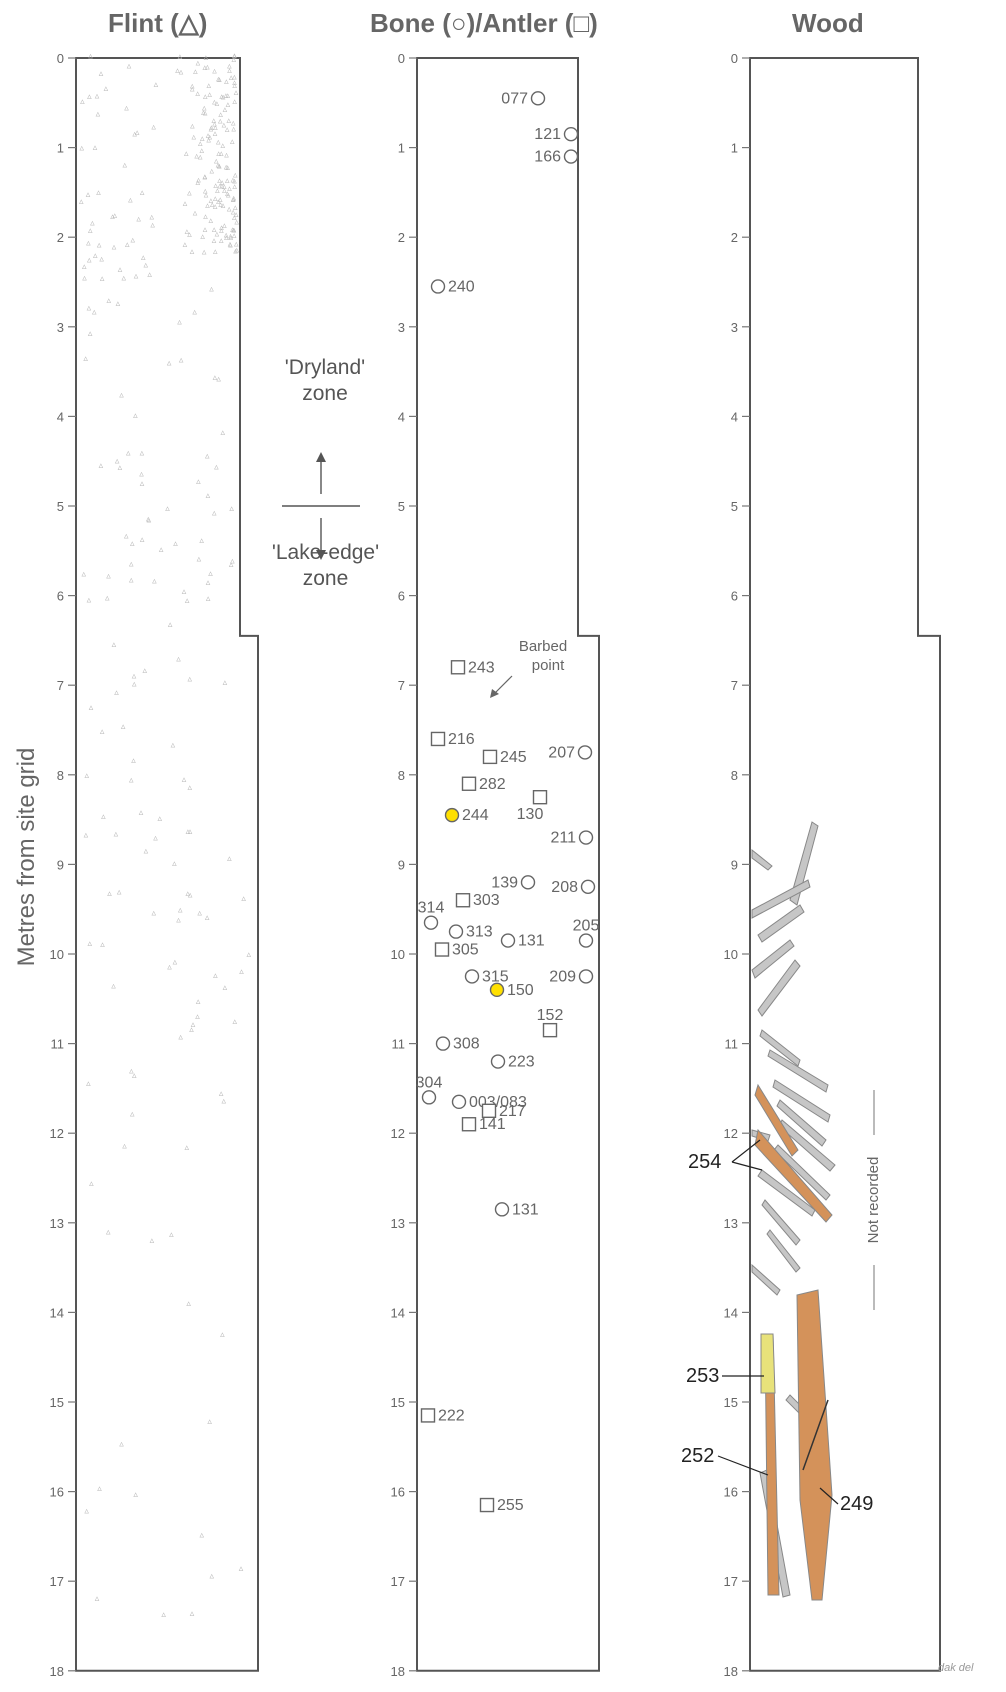 The width and height of the screenshot is (1006, 1692). I want to click on wood-pieces: 254 253 252 249 Not recorded, so click(781, 1211).